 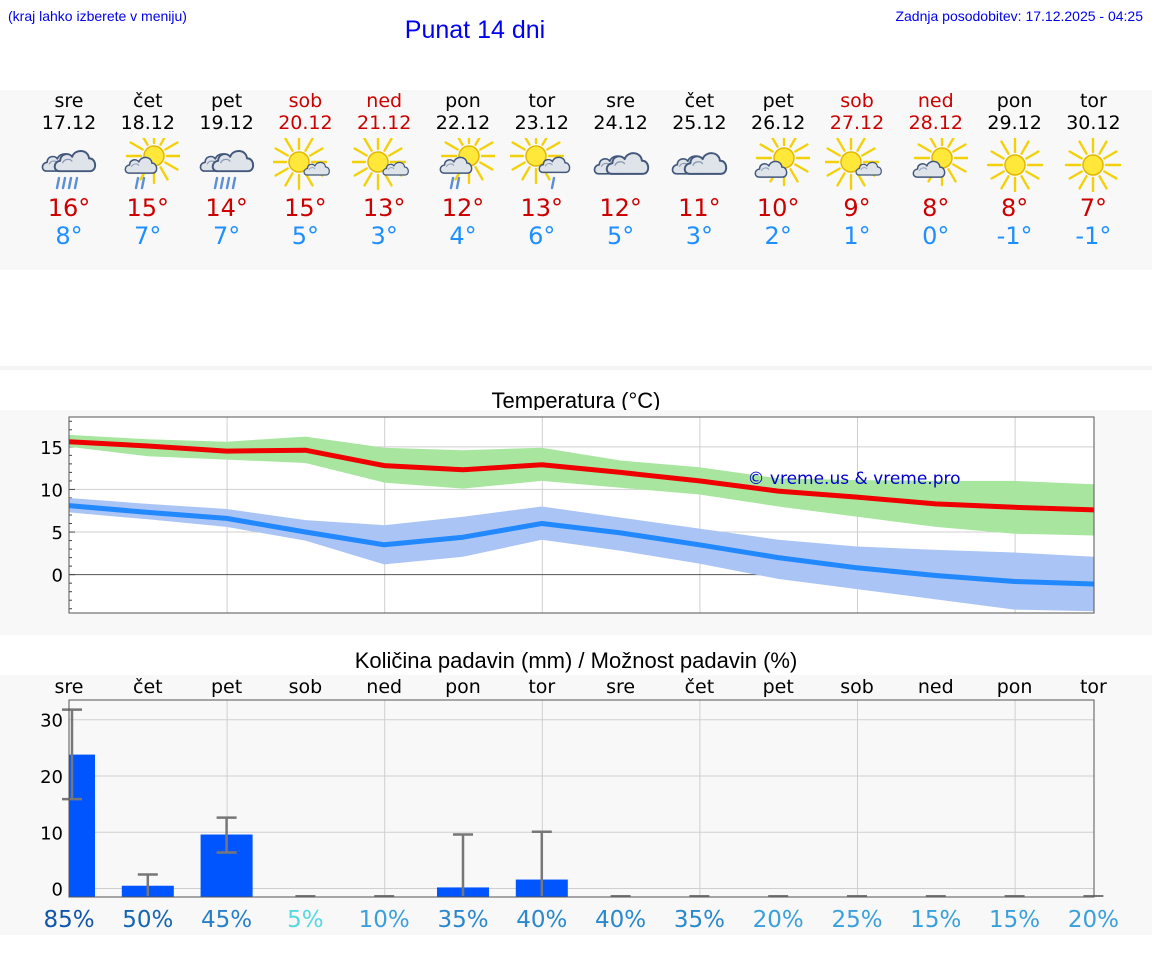 What do you see at coordinates (305, 920) in the screenshot?
I see `precip-chance-label: 5%` at bounding box center [305, 920].